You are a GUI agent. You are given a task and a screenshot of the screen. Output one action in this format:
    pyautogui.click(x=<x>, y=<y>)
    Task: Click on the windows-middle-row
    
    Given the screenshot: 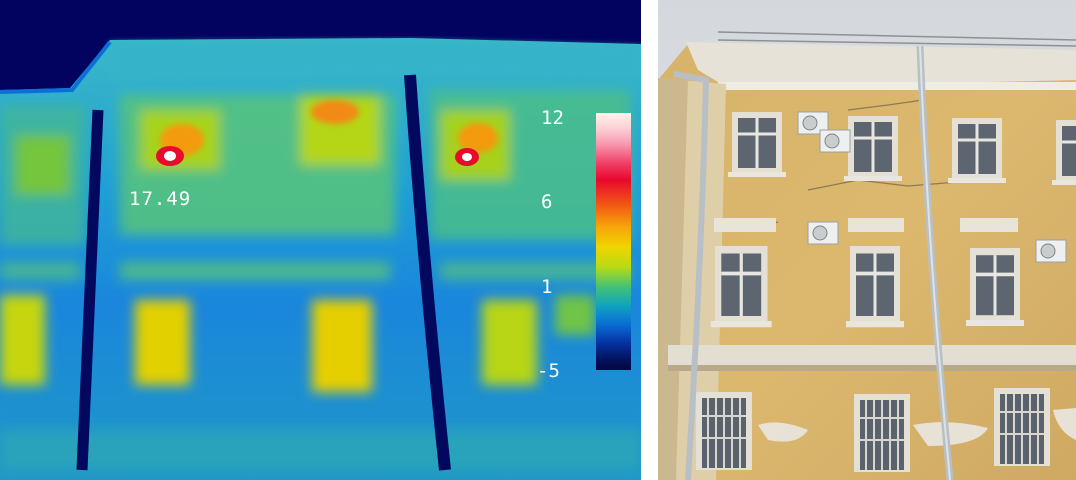 What is the action you would take?
    pyautogui.click(x=867, y=274)
    